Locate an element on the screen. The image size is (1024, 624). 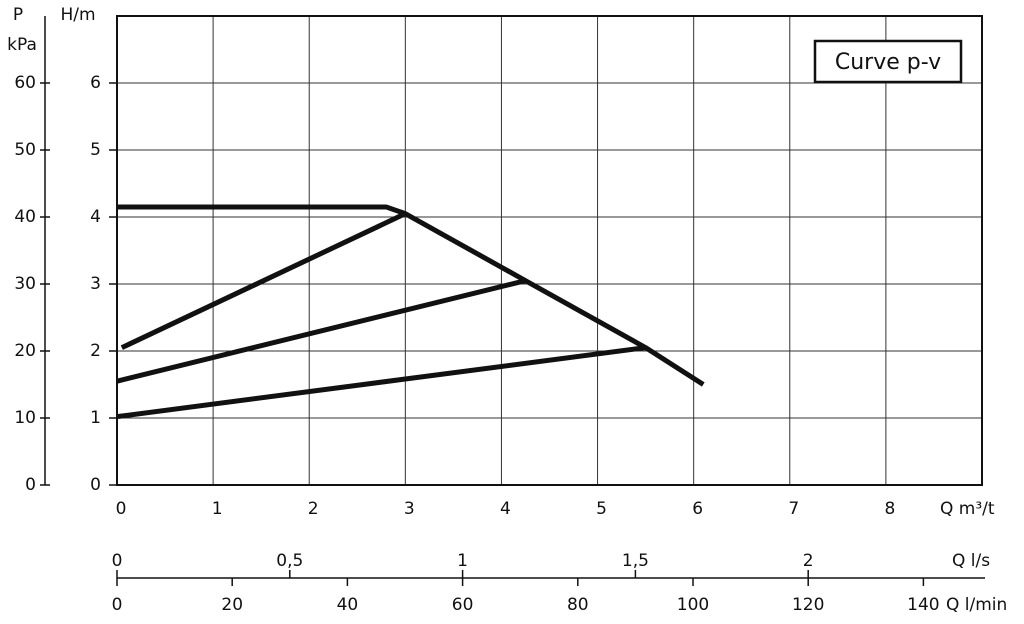
y-tick-label: 3 is located at coordinates (95, 284).